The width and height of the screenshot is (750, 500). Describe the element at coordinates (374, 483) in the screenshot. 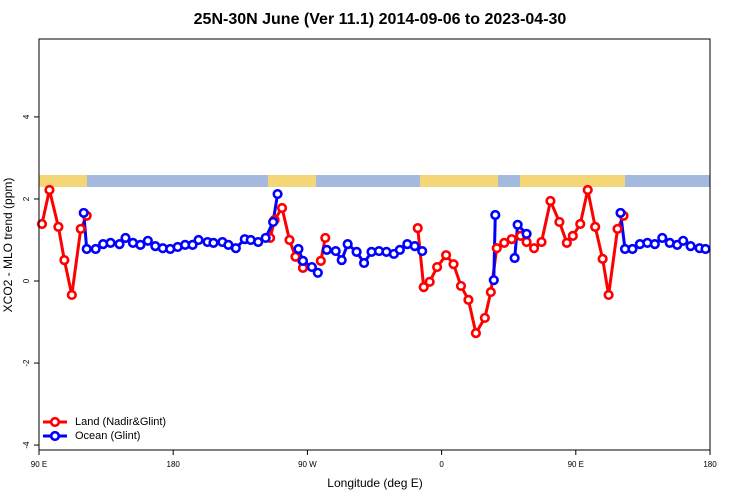

I see `x-axis-label: Longitude (deg E)` at that location.